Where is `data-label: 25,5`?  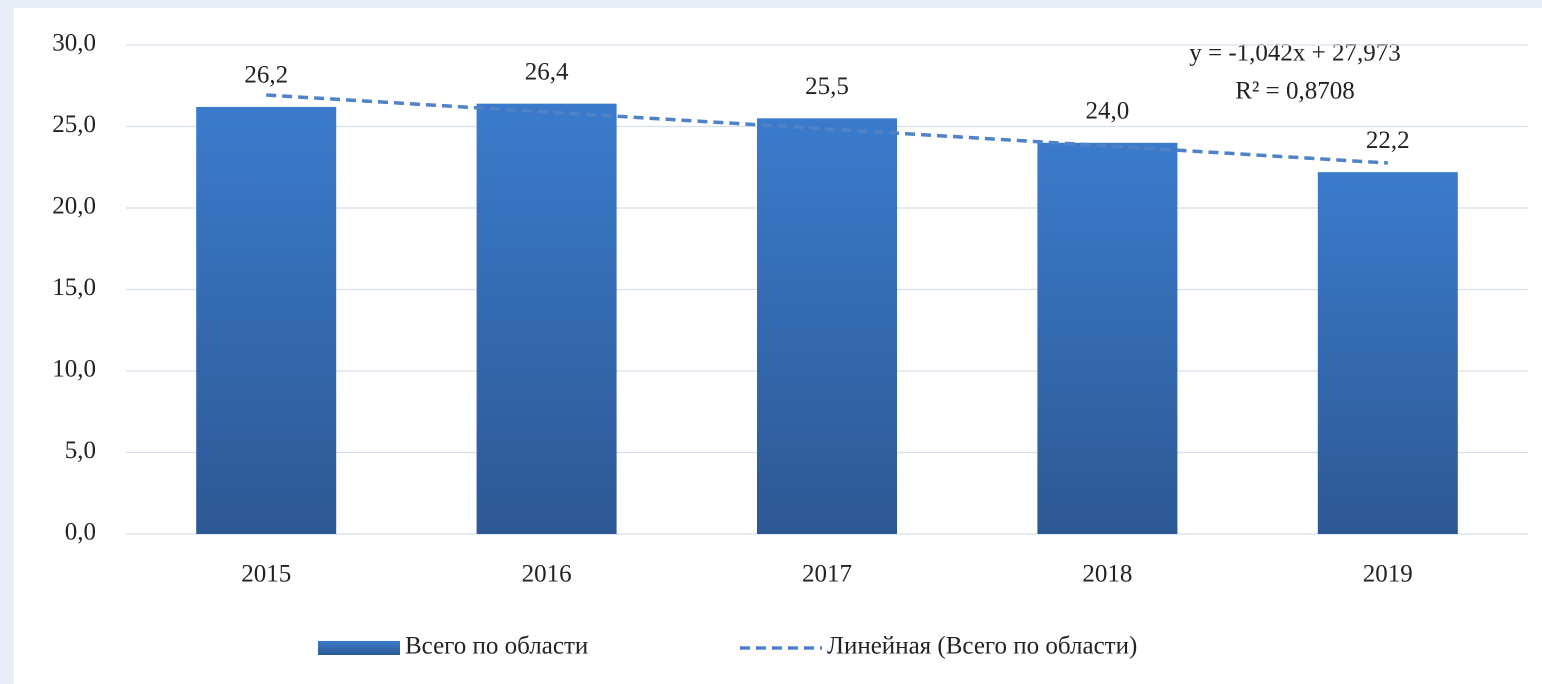
data-label: 25,5 is located at coordinates (827, 86).